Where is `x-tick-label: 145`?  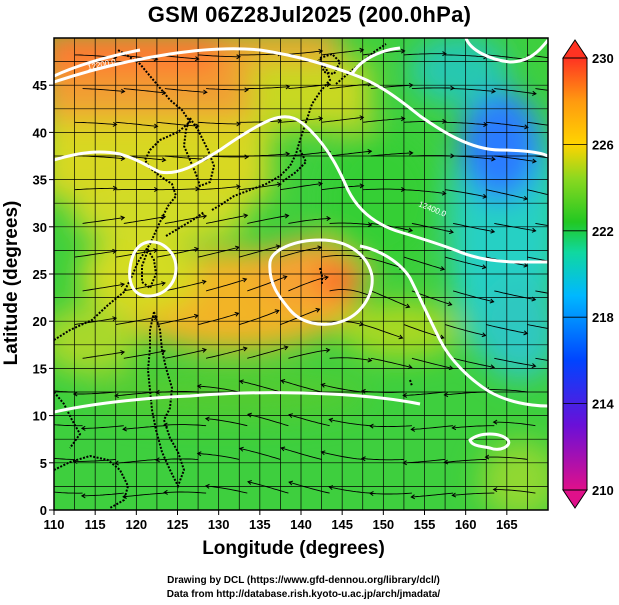 x-tick-label: 145 is located at coordinates (342, 524).